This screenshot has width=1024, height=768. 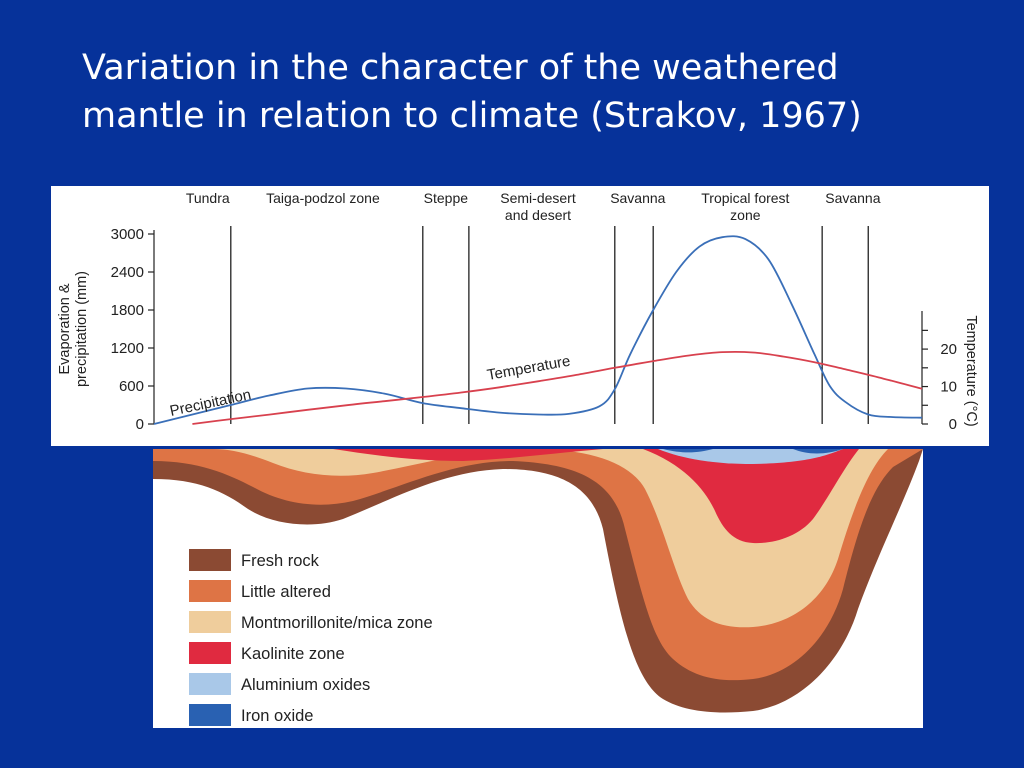 What do you see at coordinates (948, 387) in the screenshot?
I see `right-tick-label: 10` at bounding box center [948, 387].